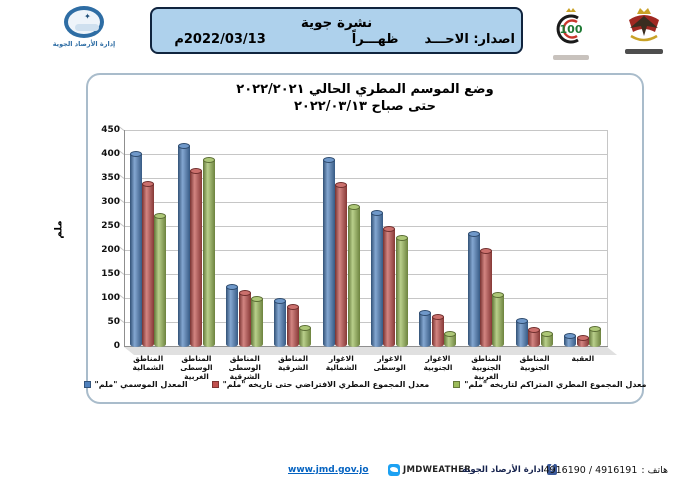 The height and width of the screenshot is (497, 700). What do you see at coordinates (534, 363) in the screenshot?
I see `x-category-label: المناطق الجنوبية` at bounding box center [534, 363].